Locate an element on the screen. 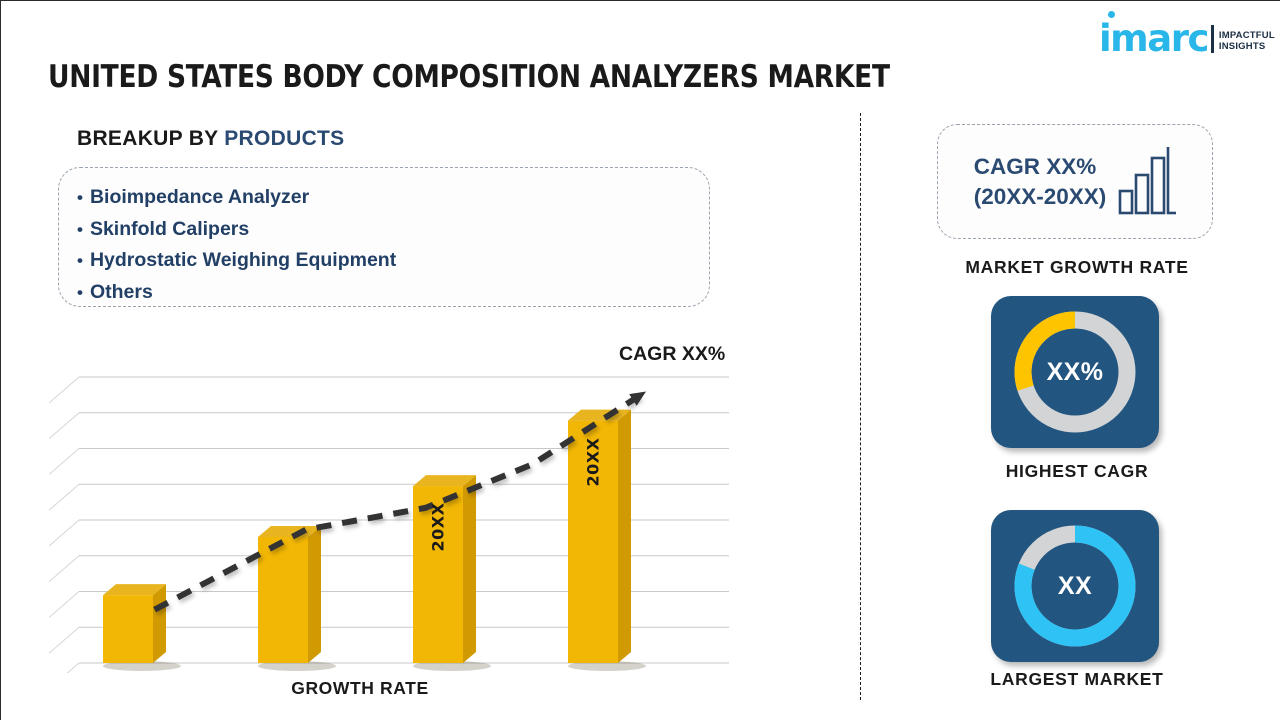 The height and width of the screenshot is (720, 1280). list-item: • Hydrostatic Weighing Equipment is located at coordinates (393, 261).